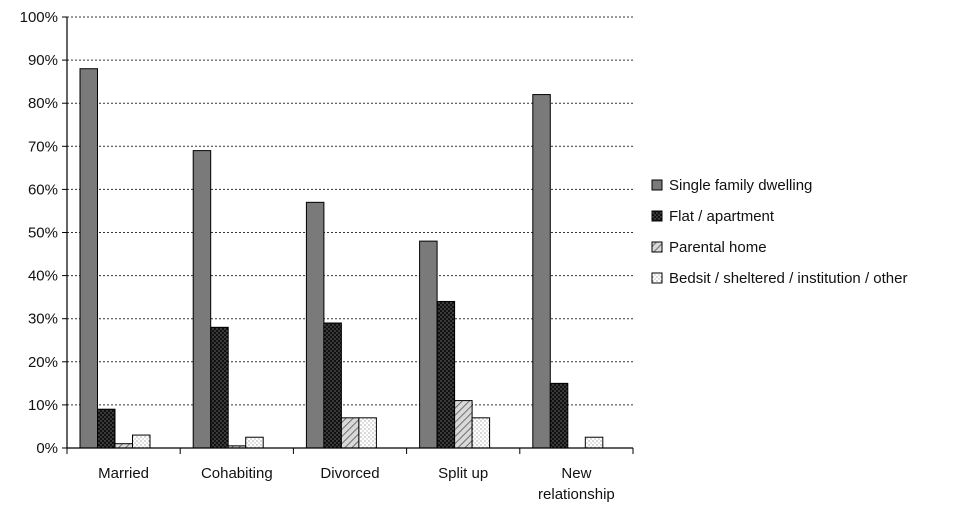  What do you see at coordinates (722, 216) in the screenshot?
I see `legend-label: Flat / apartment` at bounding box center [722, 216].